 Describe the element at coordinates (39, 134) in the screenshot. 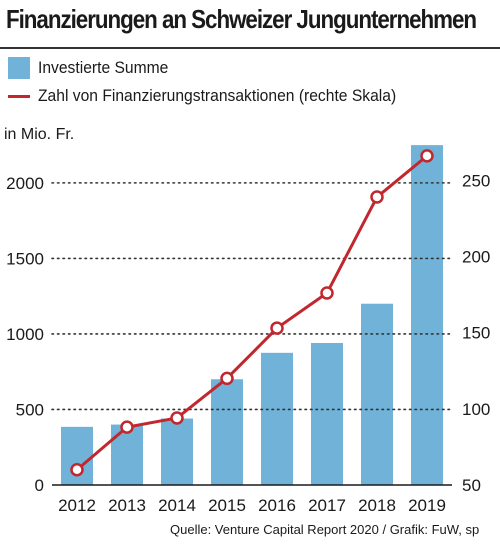

I see `unit-label: in Mio. Fr.` at that location.